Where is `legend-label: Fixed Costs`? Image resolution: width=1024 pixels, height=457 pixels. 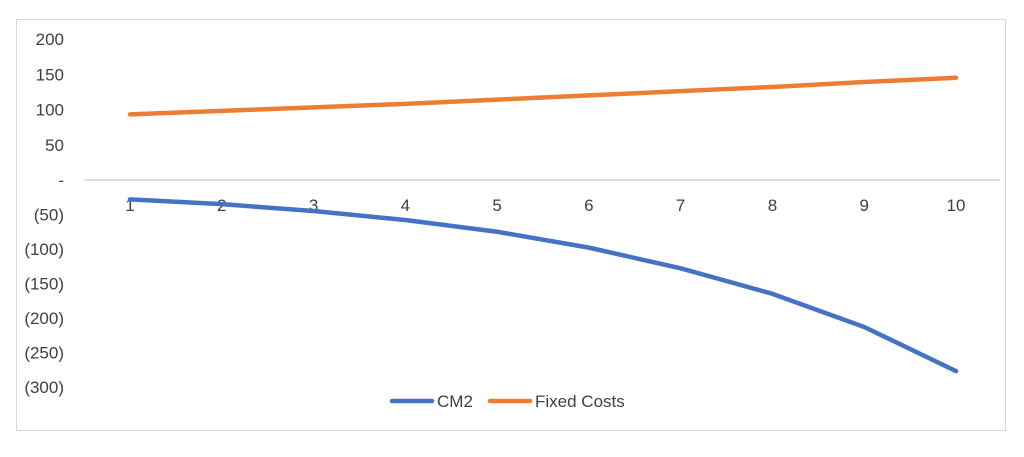 legend-label: Fixed Costs is located at coordinates (580, 401).